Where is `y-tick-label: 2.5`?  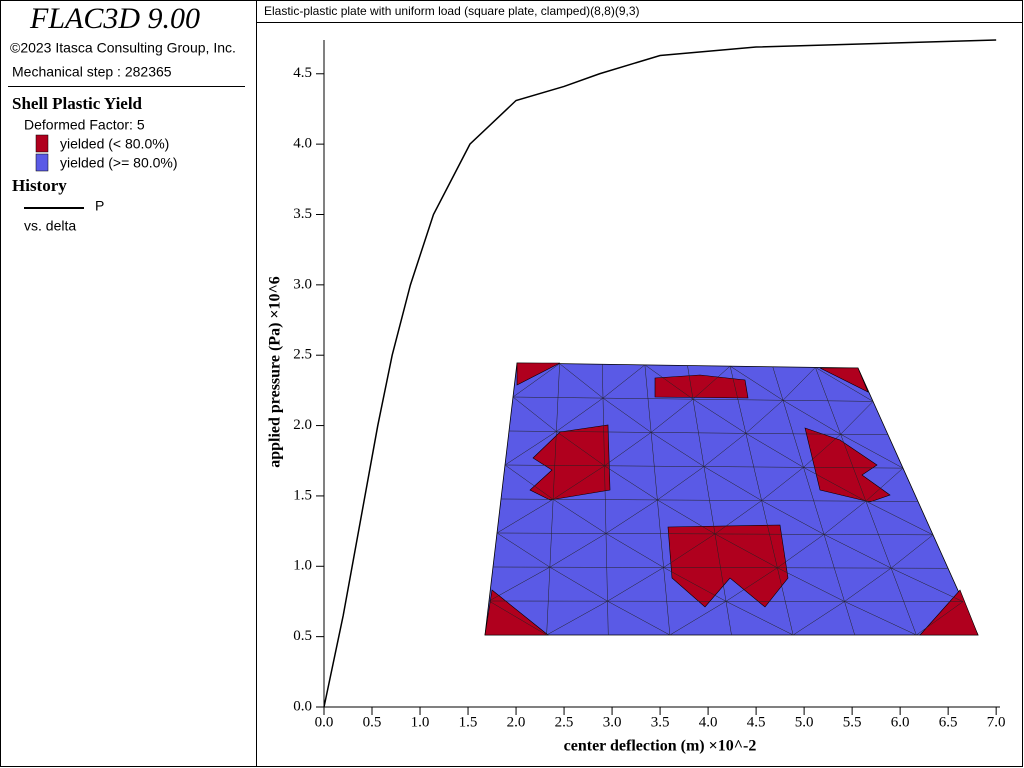
y-tick-label: 2.5 is located at coordinates (302, 355).